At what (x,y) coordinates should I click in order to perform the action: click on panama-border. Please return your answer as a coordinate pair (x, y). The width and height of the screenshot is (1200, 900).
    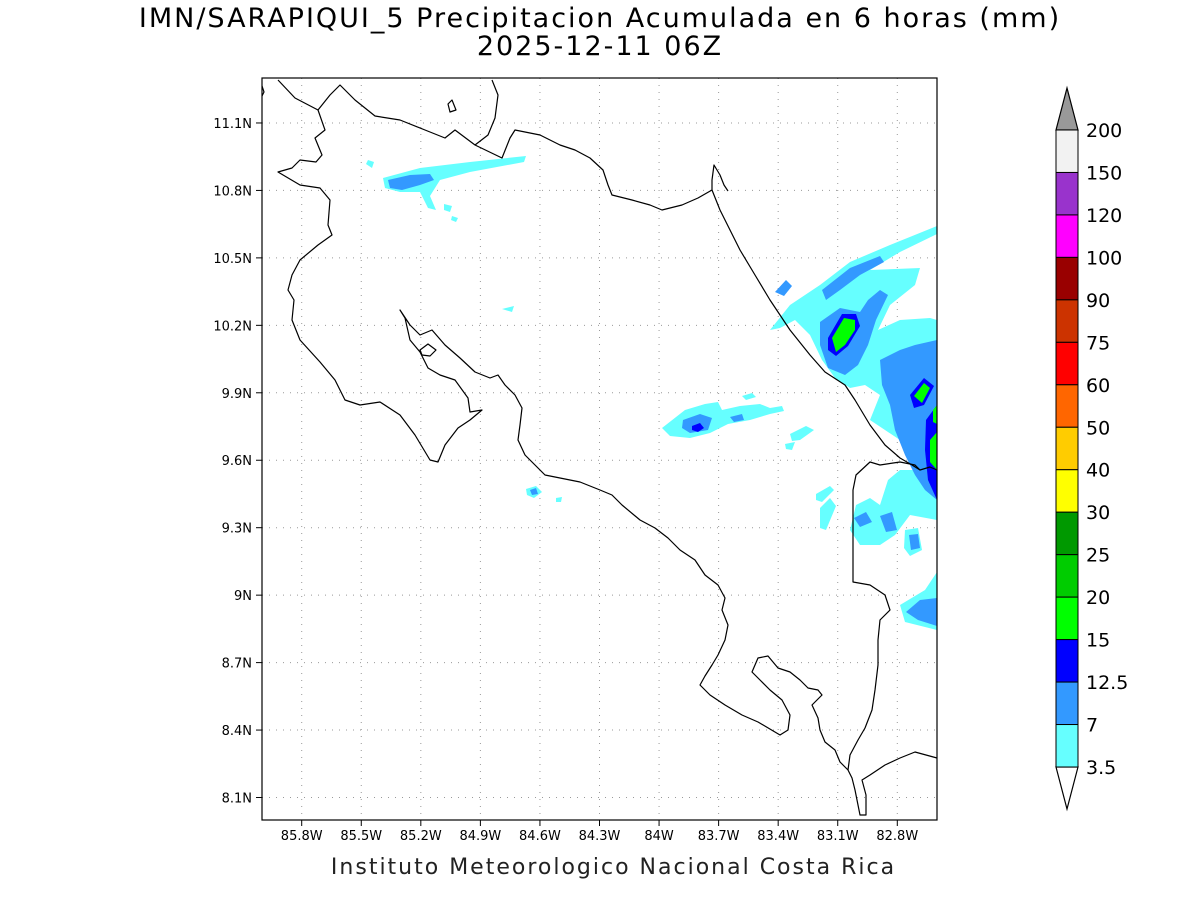
    Looking at the image, I should click on (884, 616).